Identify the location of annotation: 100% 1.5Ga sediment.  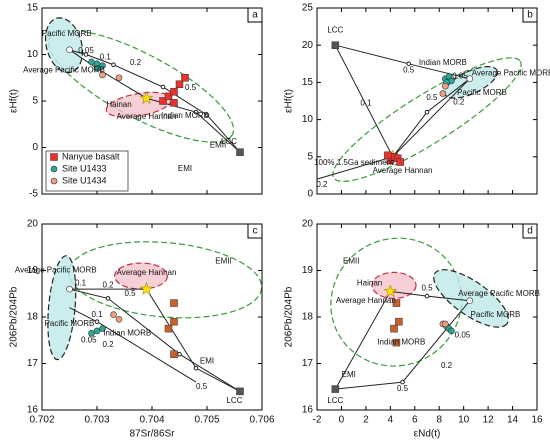
(354, 162).